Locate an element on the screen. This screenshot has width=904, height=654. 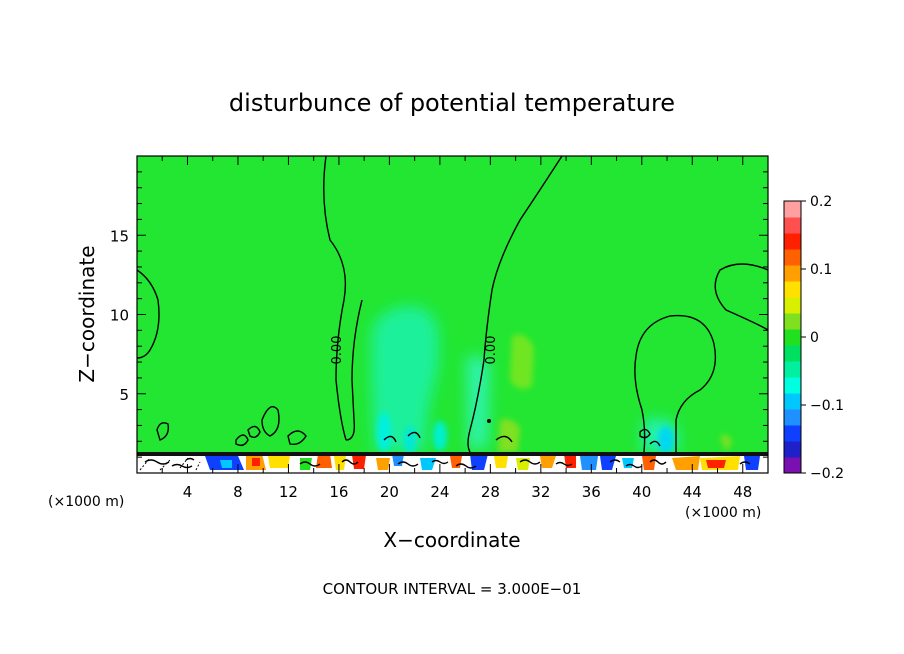
x-tick-label: 44 is located at coordinates (692, 492).